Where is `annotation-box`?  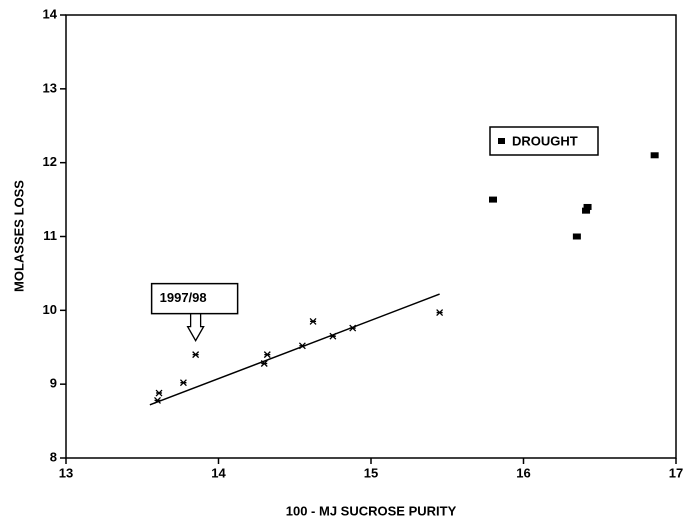 annotation-box is located at coordinates (194, 298).